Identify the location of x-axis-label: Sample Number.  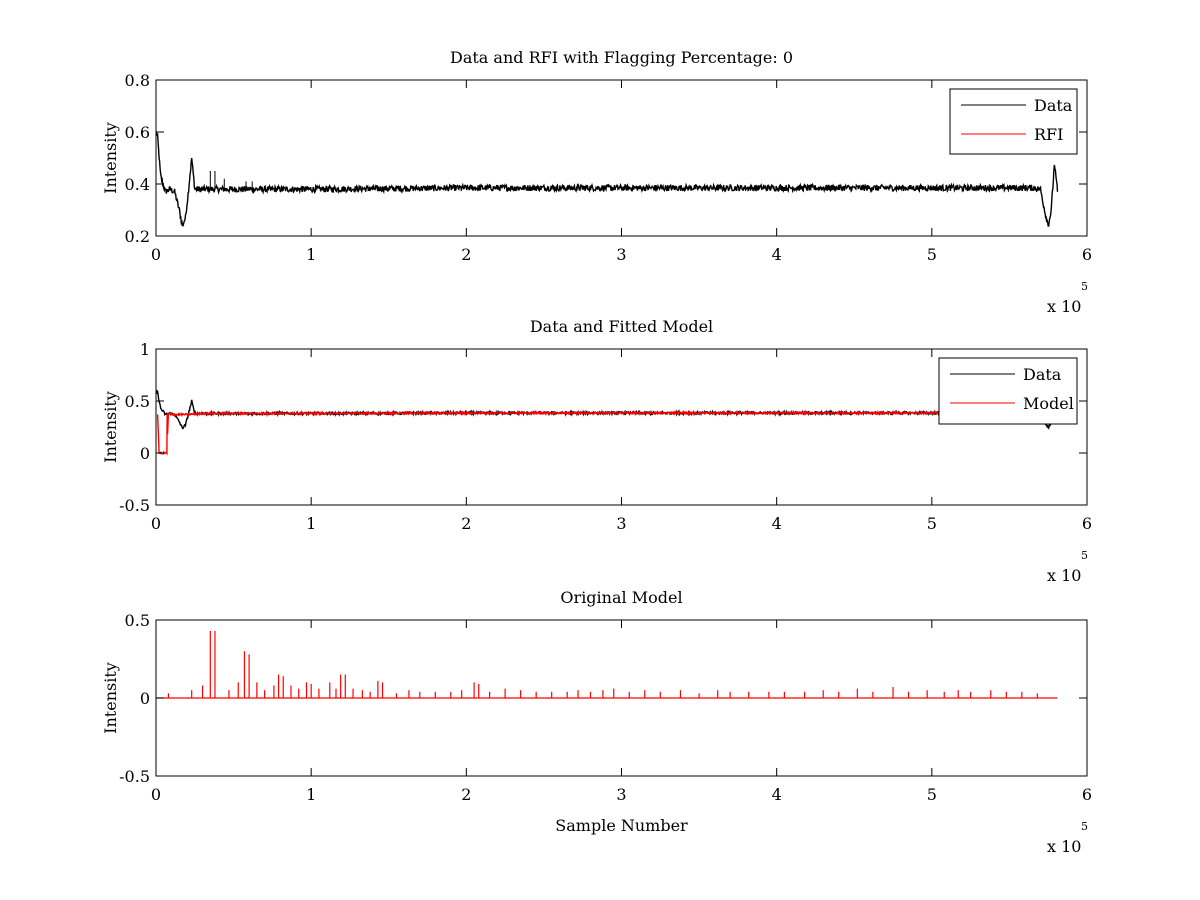
(621, 825).